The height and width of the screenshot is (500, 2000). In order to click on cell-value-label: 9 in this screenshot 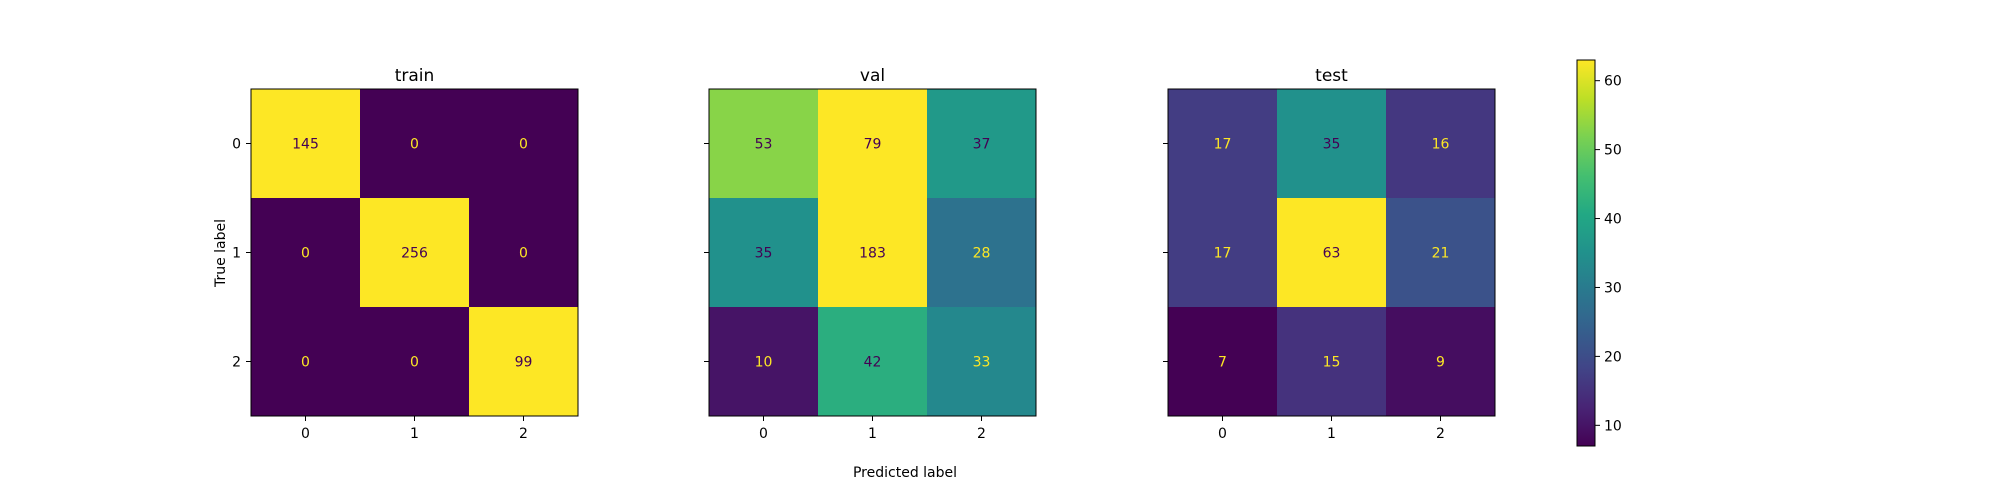, I will do `click(1440, 363)`.